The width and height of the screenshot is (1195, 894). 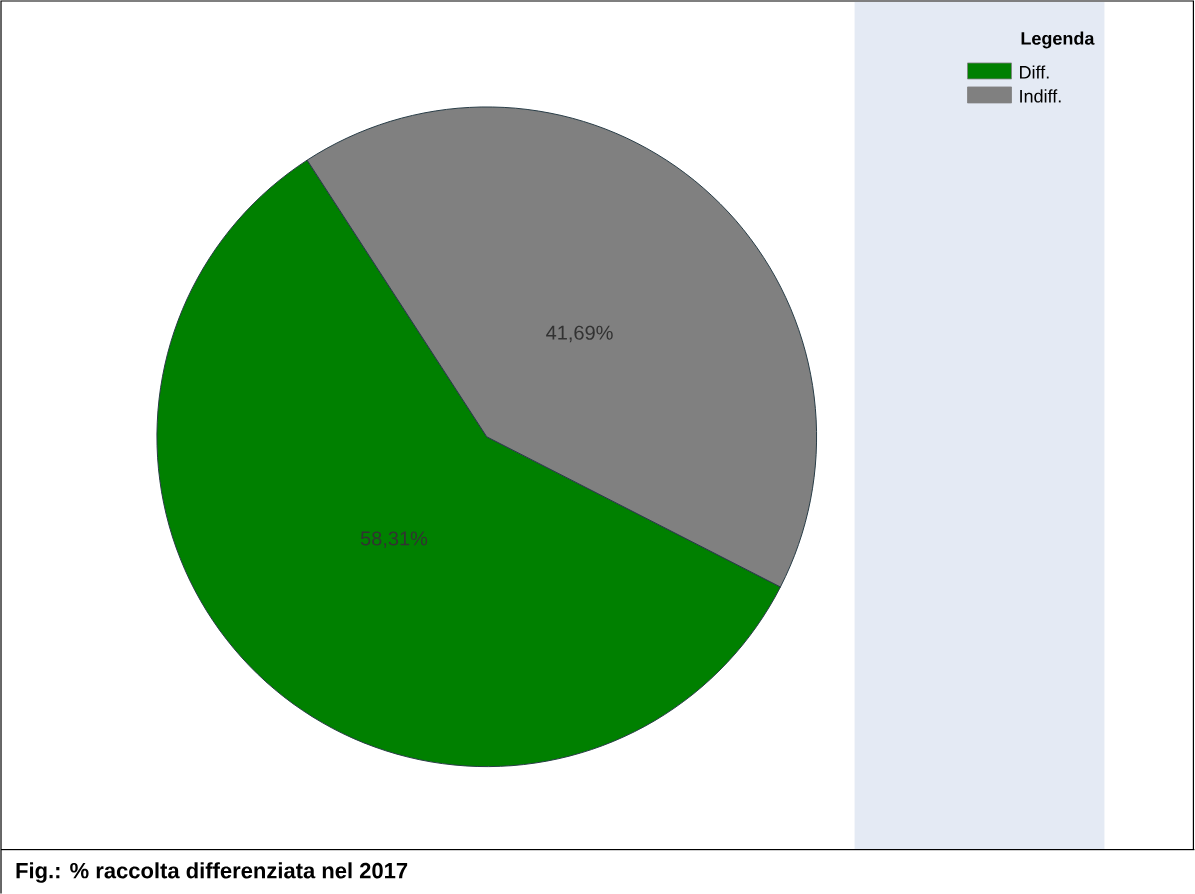 What do you see at coordinates (1034, 72) in the screenshot?
I see `legend-label: Diff.` at bounding box center [1034, 72].